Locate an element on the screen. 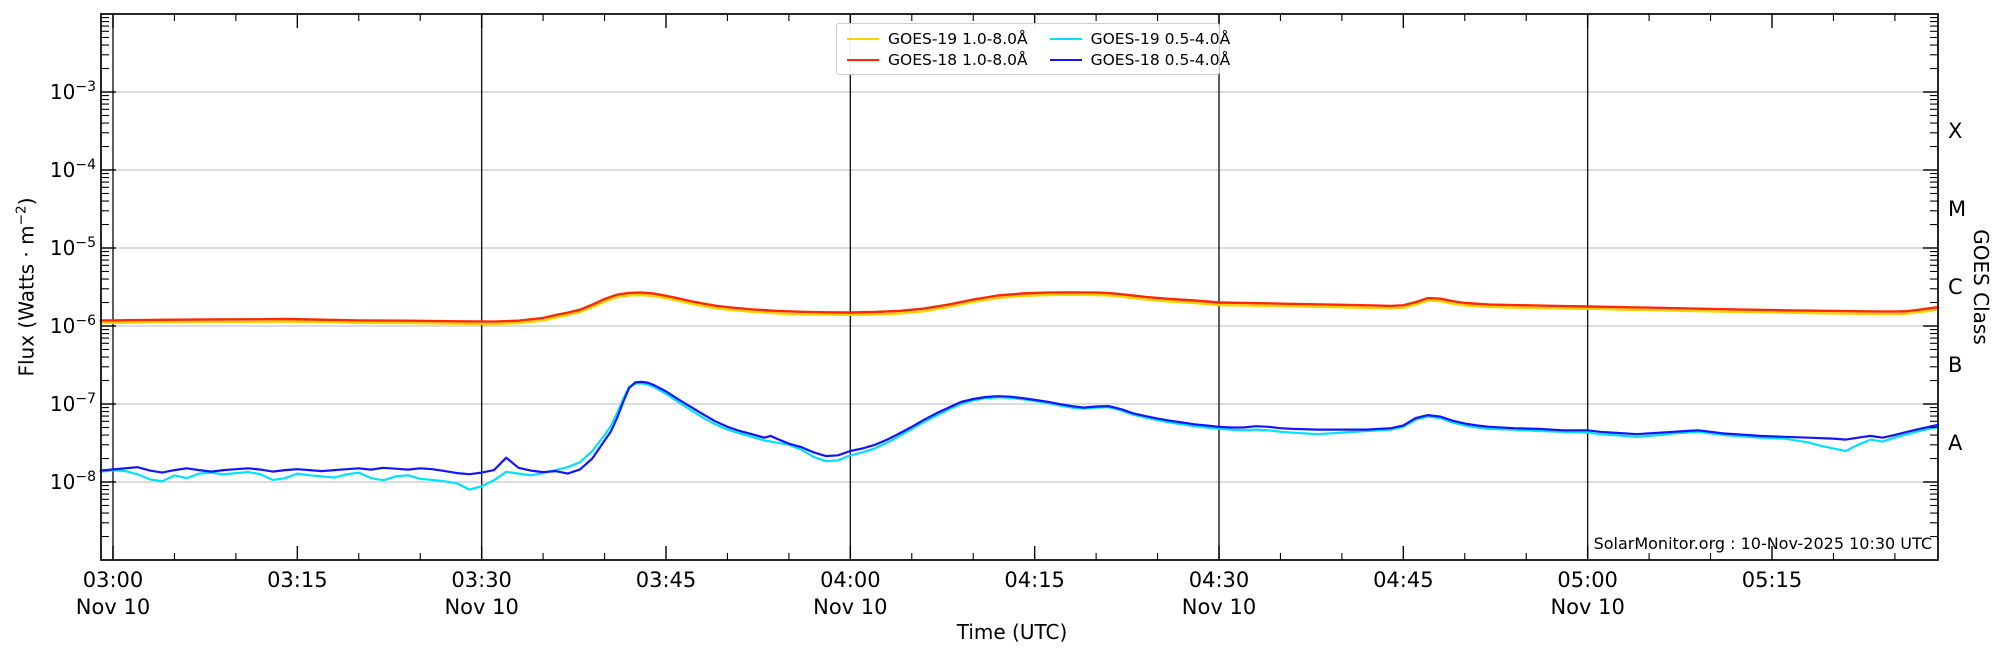 The image size is (2000, 650). series-goes-18-0-5-4-0- is located at coordinates (1019, 428).